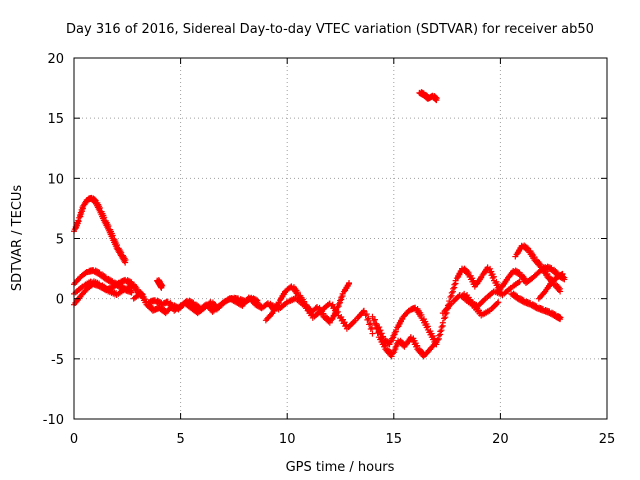  What do you see at coordinates (60, 300) in the screenshot?
I see `y-tick-label: 0` at bounding box center [60, 300].